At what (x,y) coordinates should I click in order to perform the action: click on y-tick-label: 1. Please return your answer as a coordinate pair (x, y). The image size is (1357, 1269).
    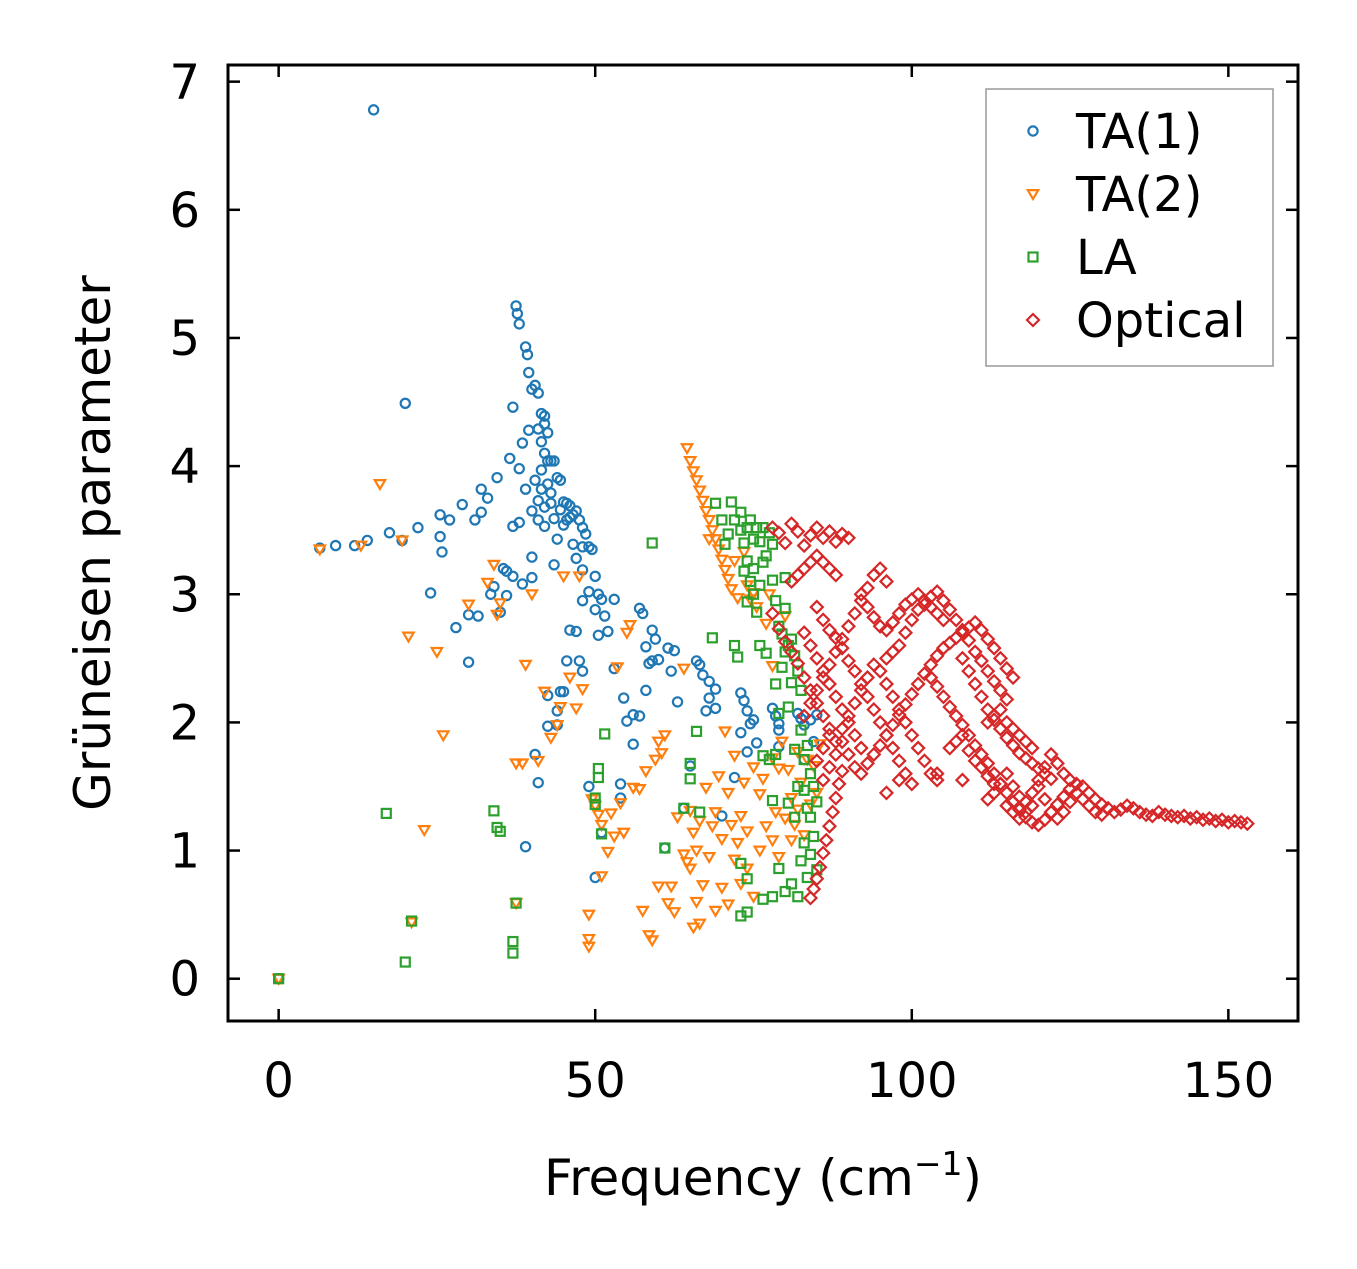
    Looking at the image, I should click on (184, 852).